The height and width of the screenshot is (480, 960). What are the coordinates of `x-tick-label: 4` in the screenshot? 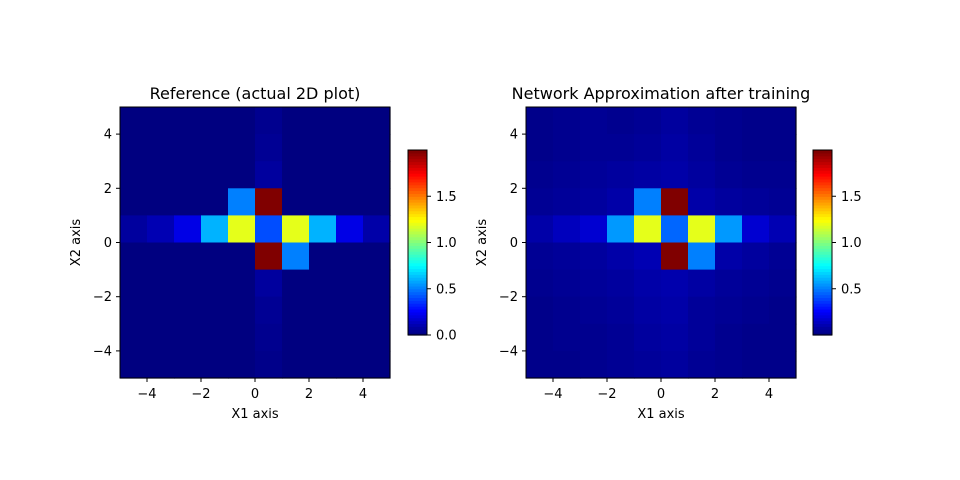 It's located at (363, 394).